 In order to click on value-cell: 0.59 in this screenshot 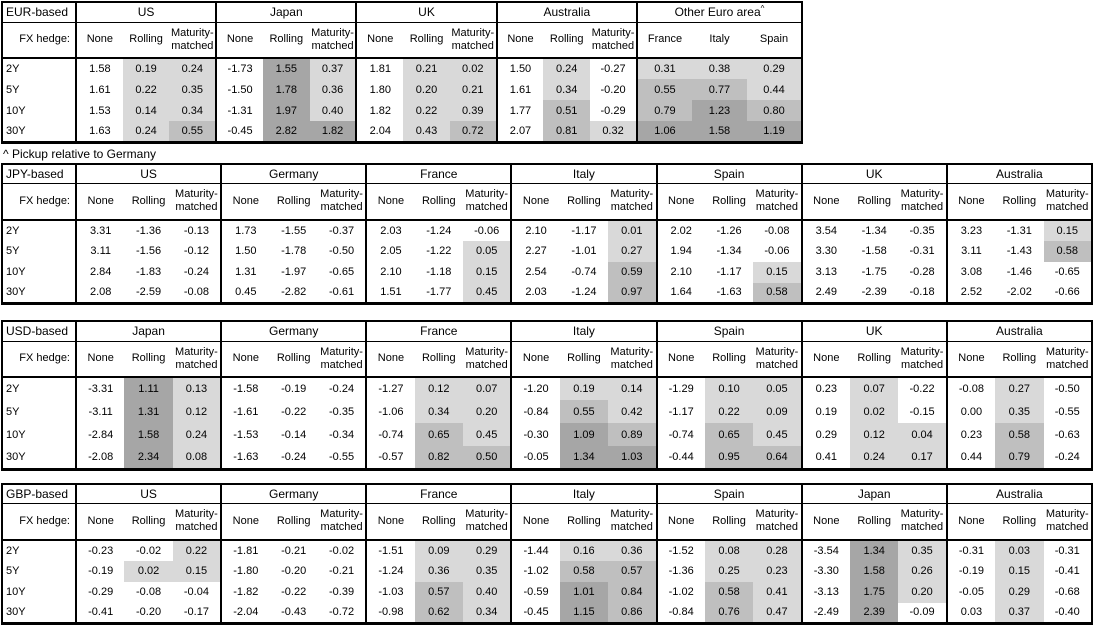, I will do `click(632, 272)`.